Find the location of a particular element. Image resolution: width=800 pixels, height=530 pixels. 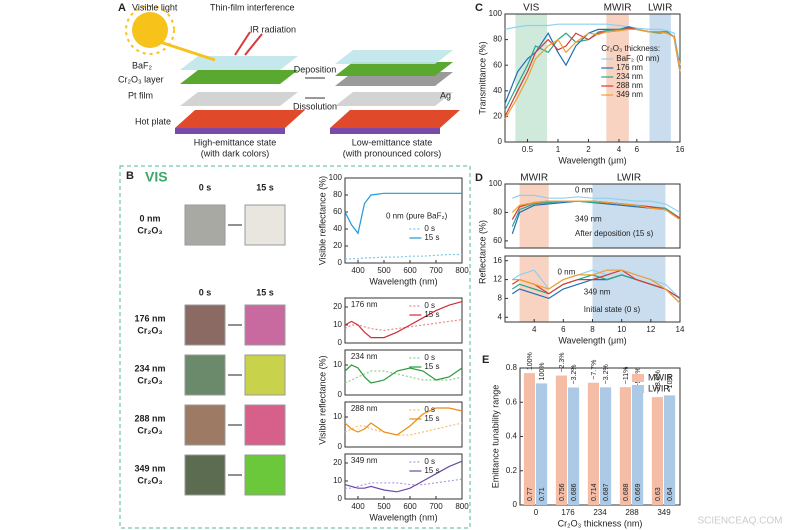

value-label: 0.714 is located at coordinates (594, 492).